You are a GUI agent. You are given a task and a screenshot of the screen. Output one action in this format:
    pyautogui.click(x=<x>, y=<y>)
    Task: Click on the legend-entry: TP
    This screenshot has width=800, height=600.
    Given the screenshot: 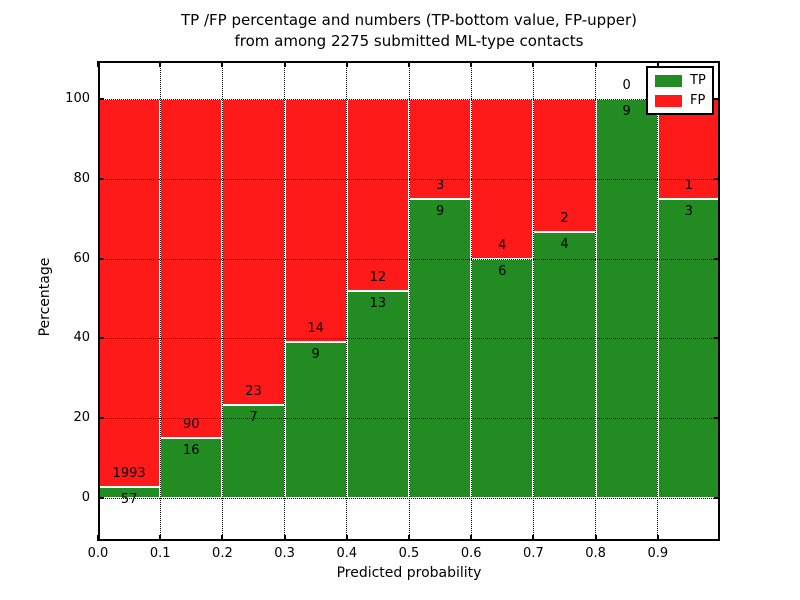 What is the action you would take?
    pyautogui.click(x=680, y=80)
    